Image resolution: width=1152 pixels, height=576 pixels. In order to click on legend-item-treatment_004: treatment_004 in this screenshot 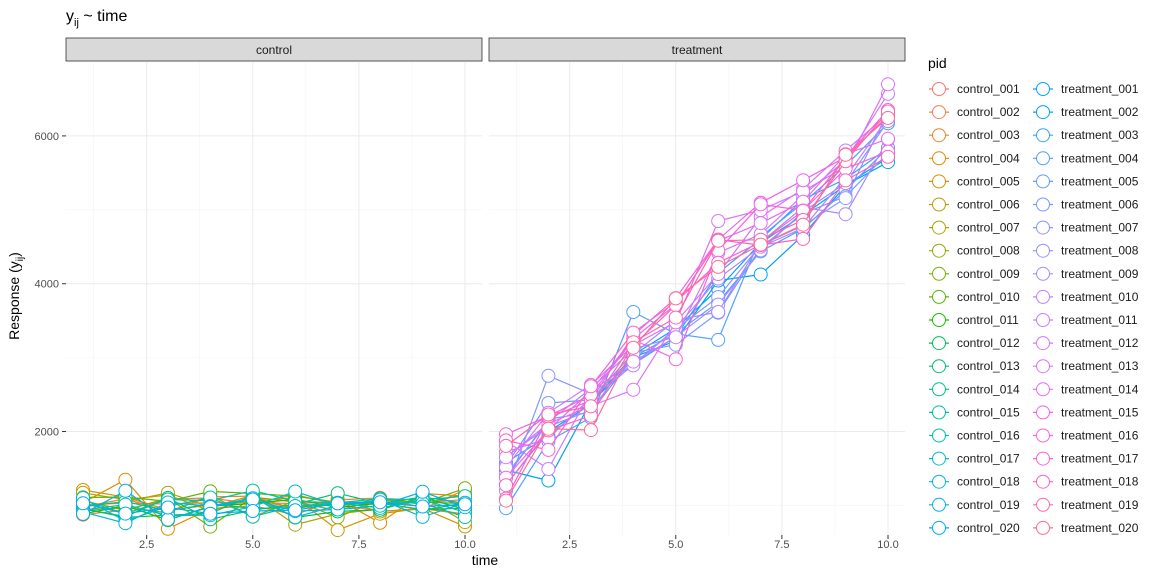, I will do `click(1086, 158)`.